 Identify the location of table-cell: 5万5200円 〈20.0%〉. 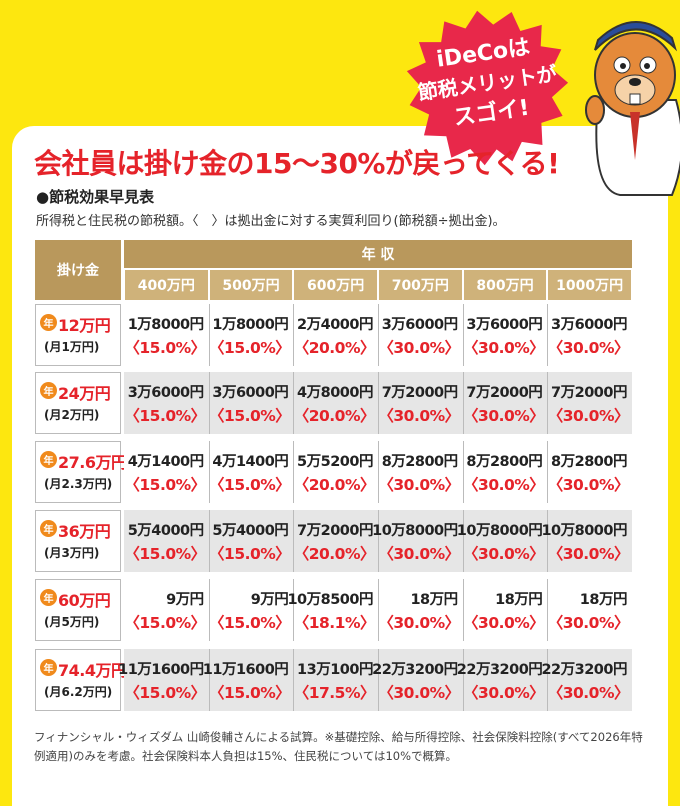
(335, 472).